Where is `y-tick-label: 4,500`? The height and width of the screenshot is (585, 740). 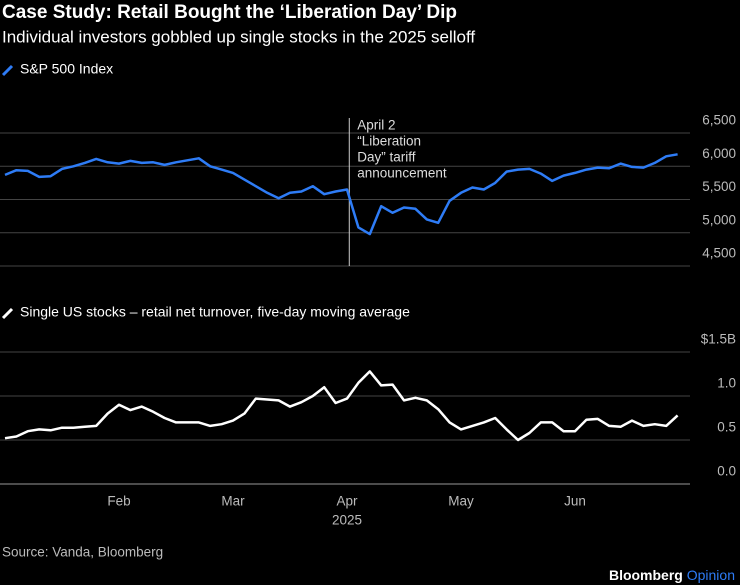 y-tick-label: 4,500 is located at coordinates (719, 253).